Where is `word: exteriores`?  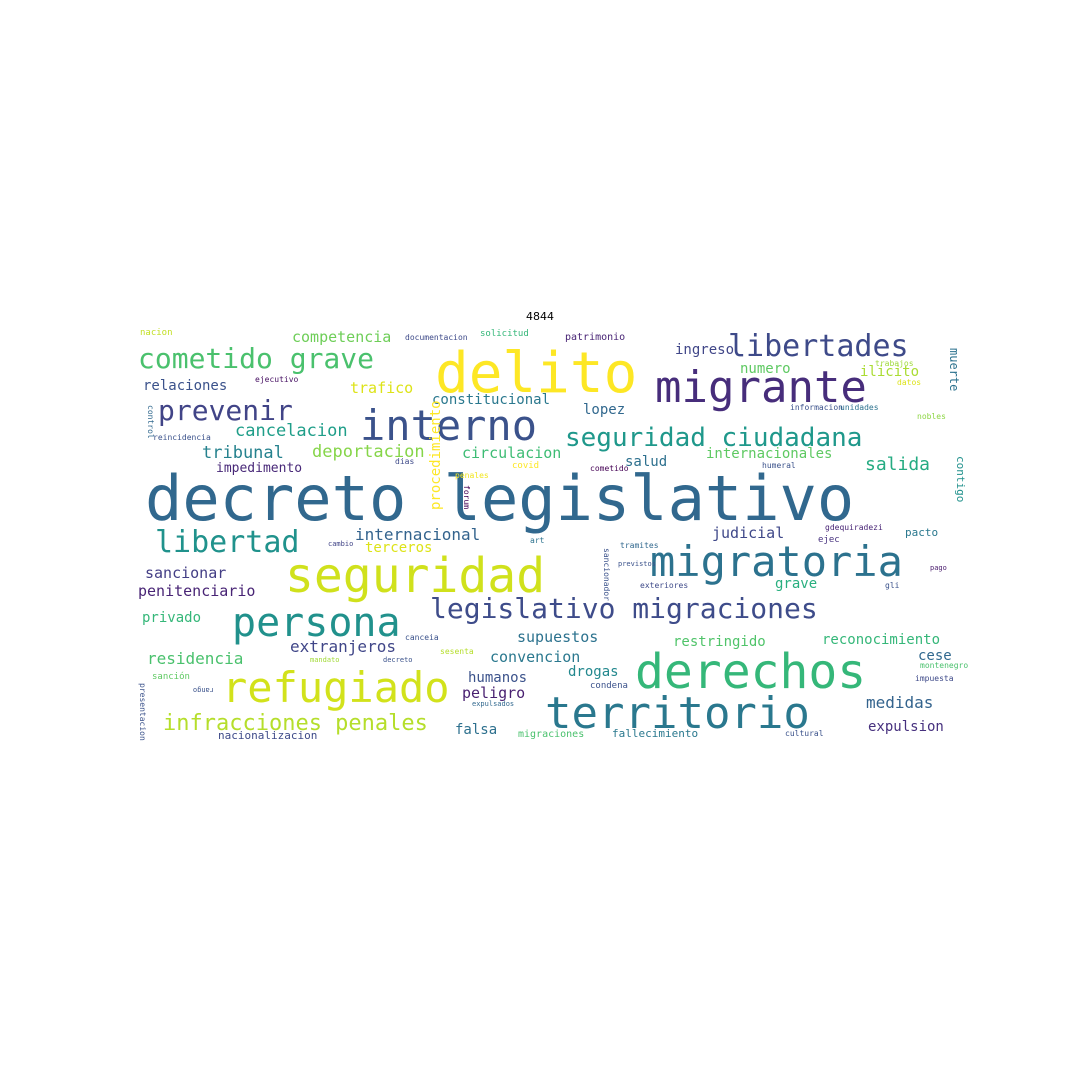
word: exteriores is located at coordinates (664, 585).